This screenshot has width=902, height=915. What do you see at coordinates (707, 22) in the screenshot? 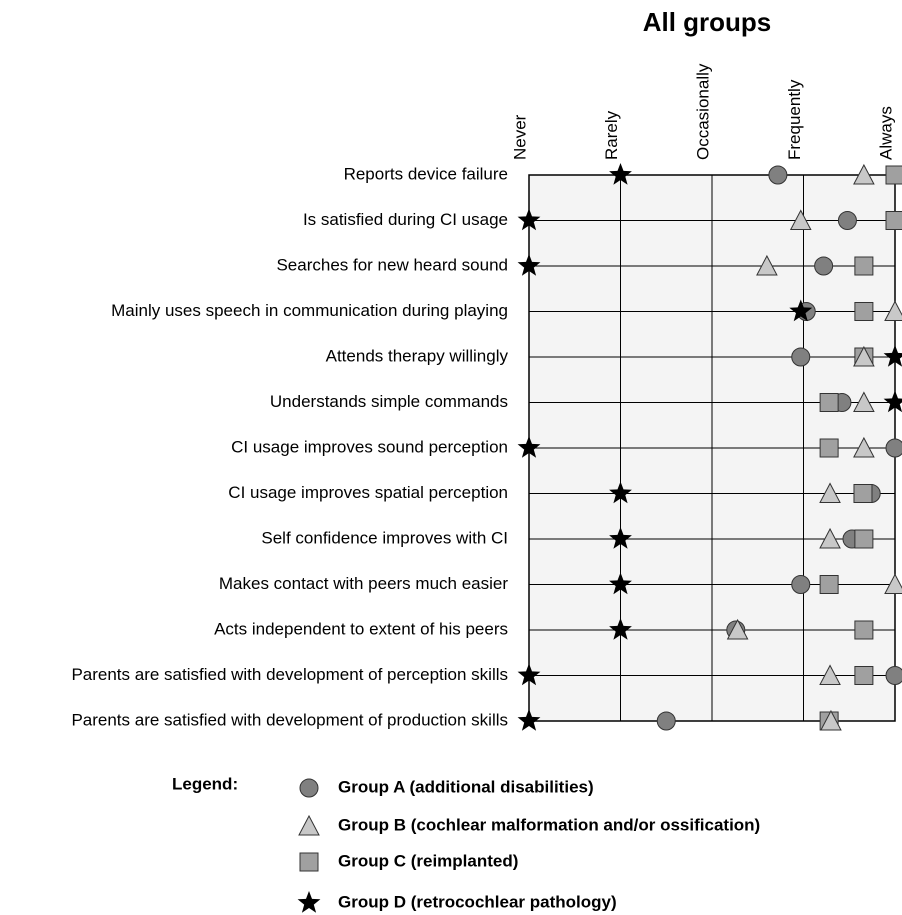
I see `chart-title: All groups` at bounding box center [707, 22].